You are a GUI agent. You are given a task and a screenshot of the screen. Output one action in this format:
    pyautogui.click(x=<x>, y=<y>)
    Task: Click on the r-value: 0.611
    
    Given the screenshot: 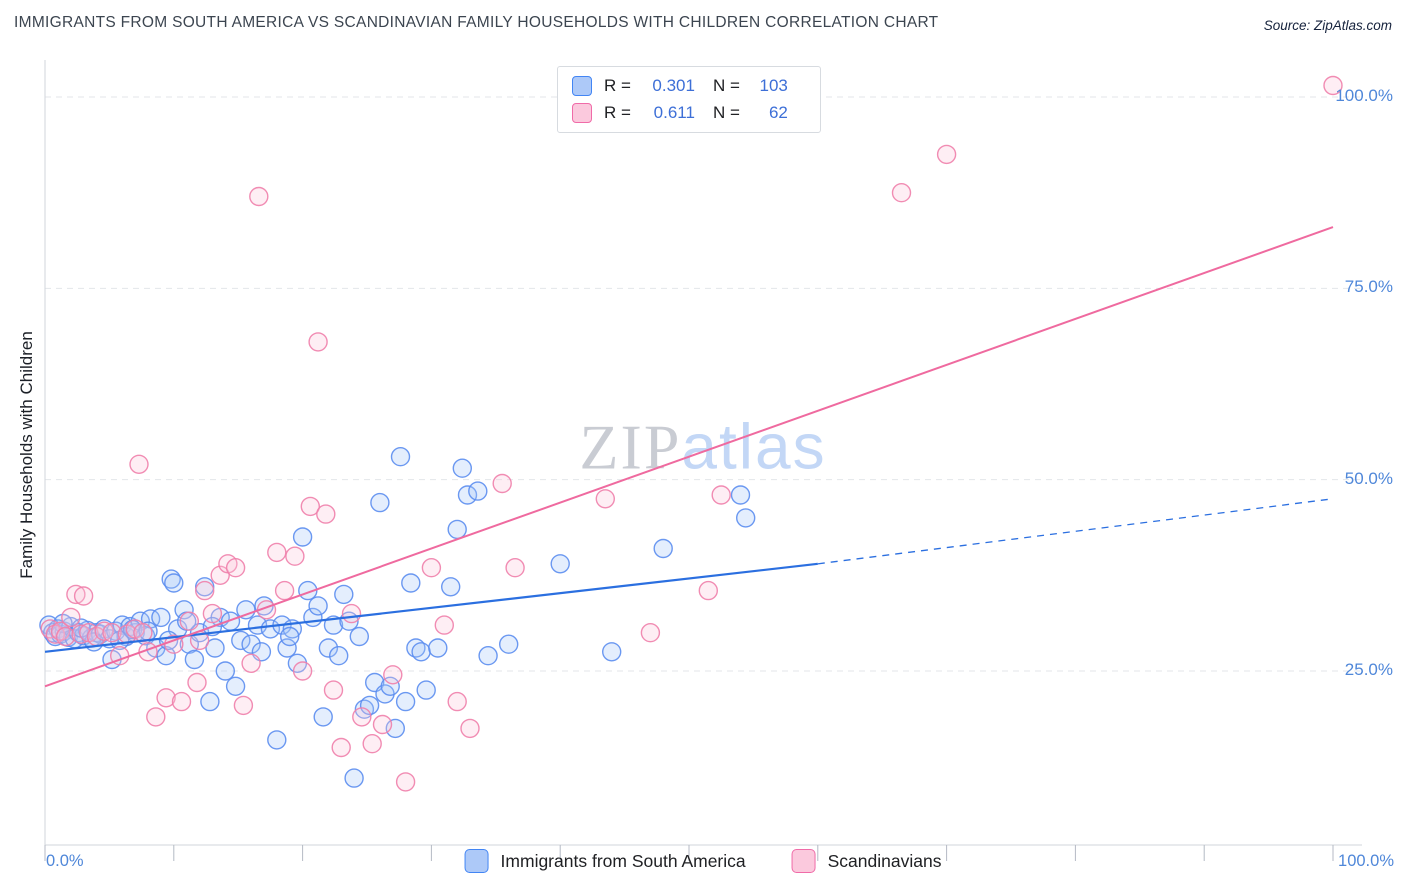 What is the action you would take?
    pyautogui.click(x=674, y=112)
    